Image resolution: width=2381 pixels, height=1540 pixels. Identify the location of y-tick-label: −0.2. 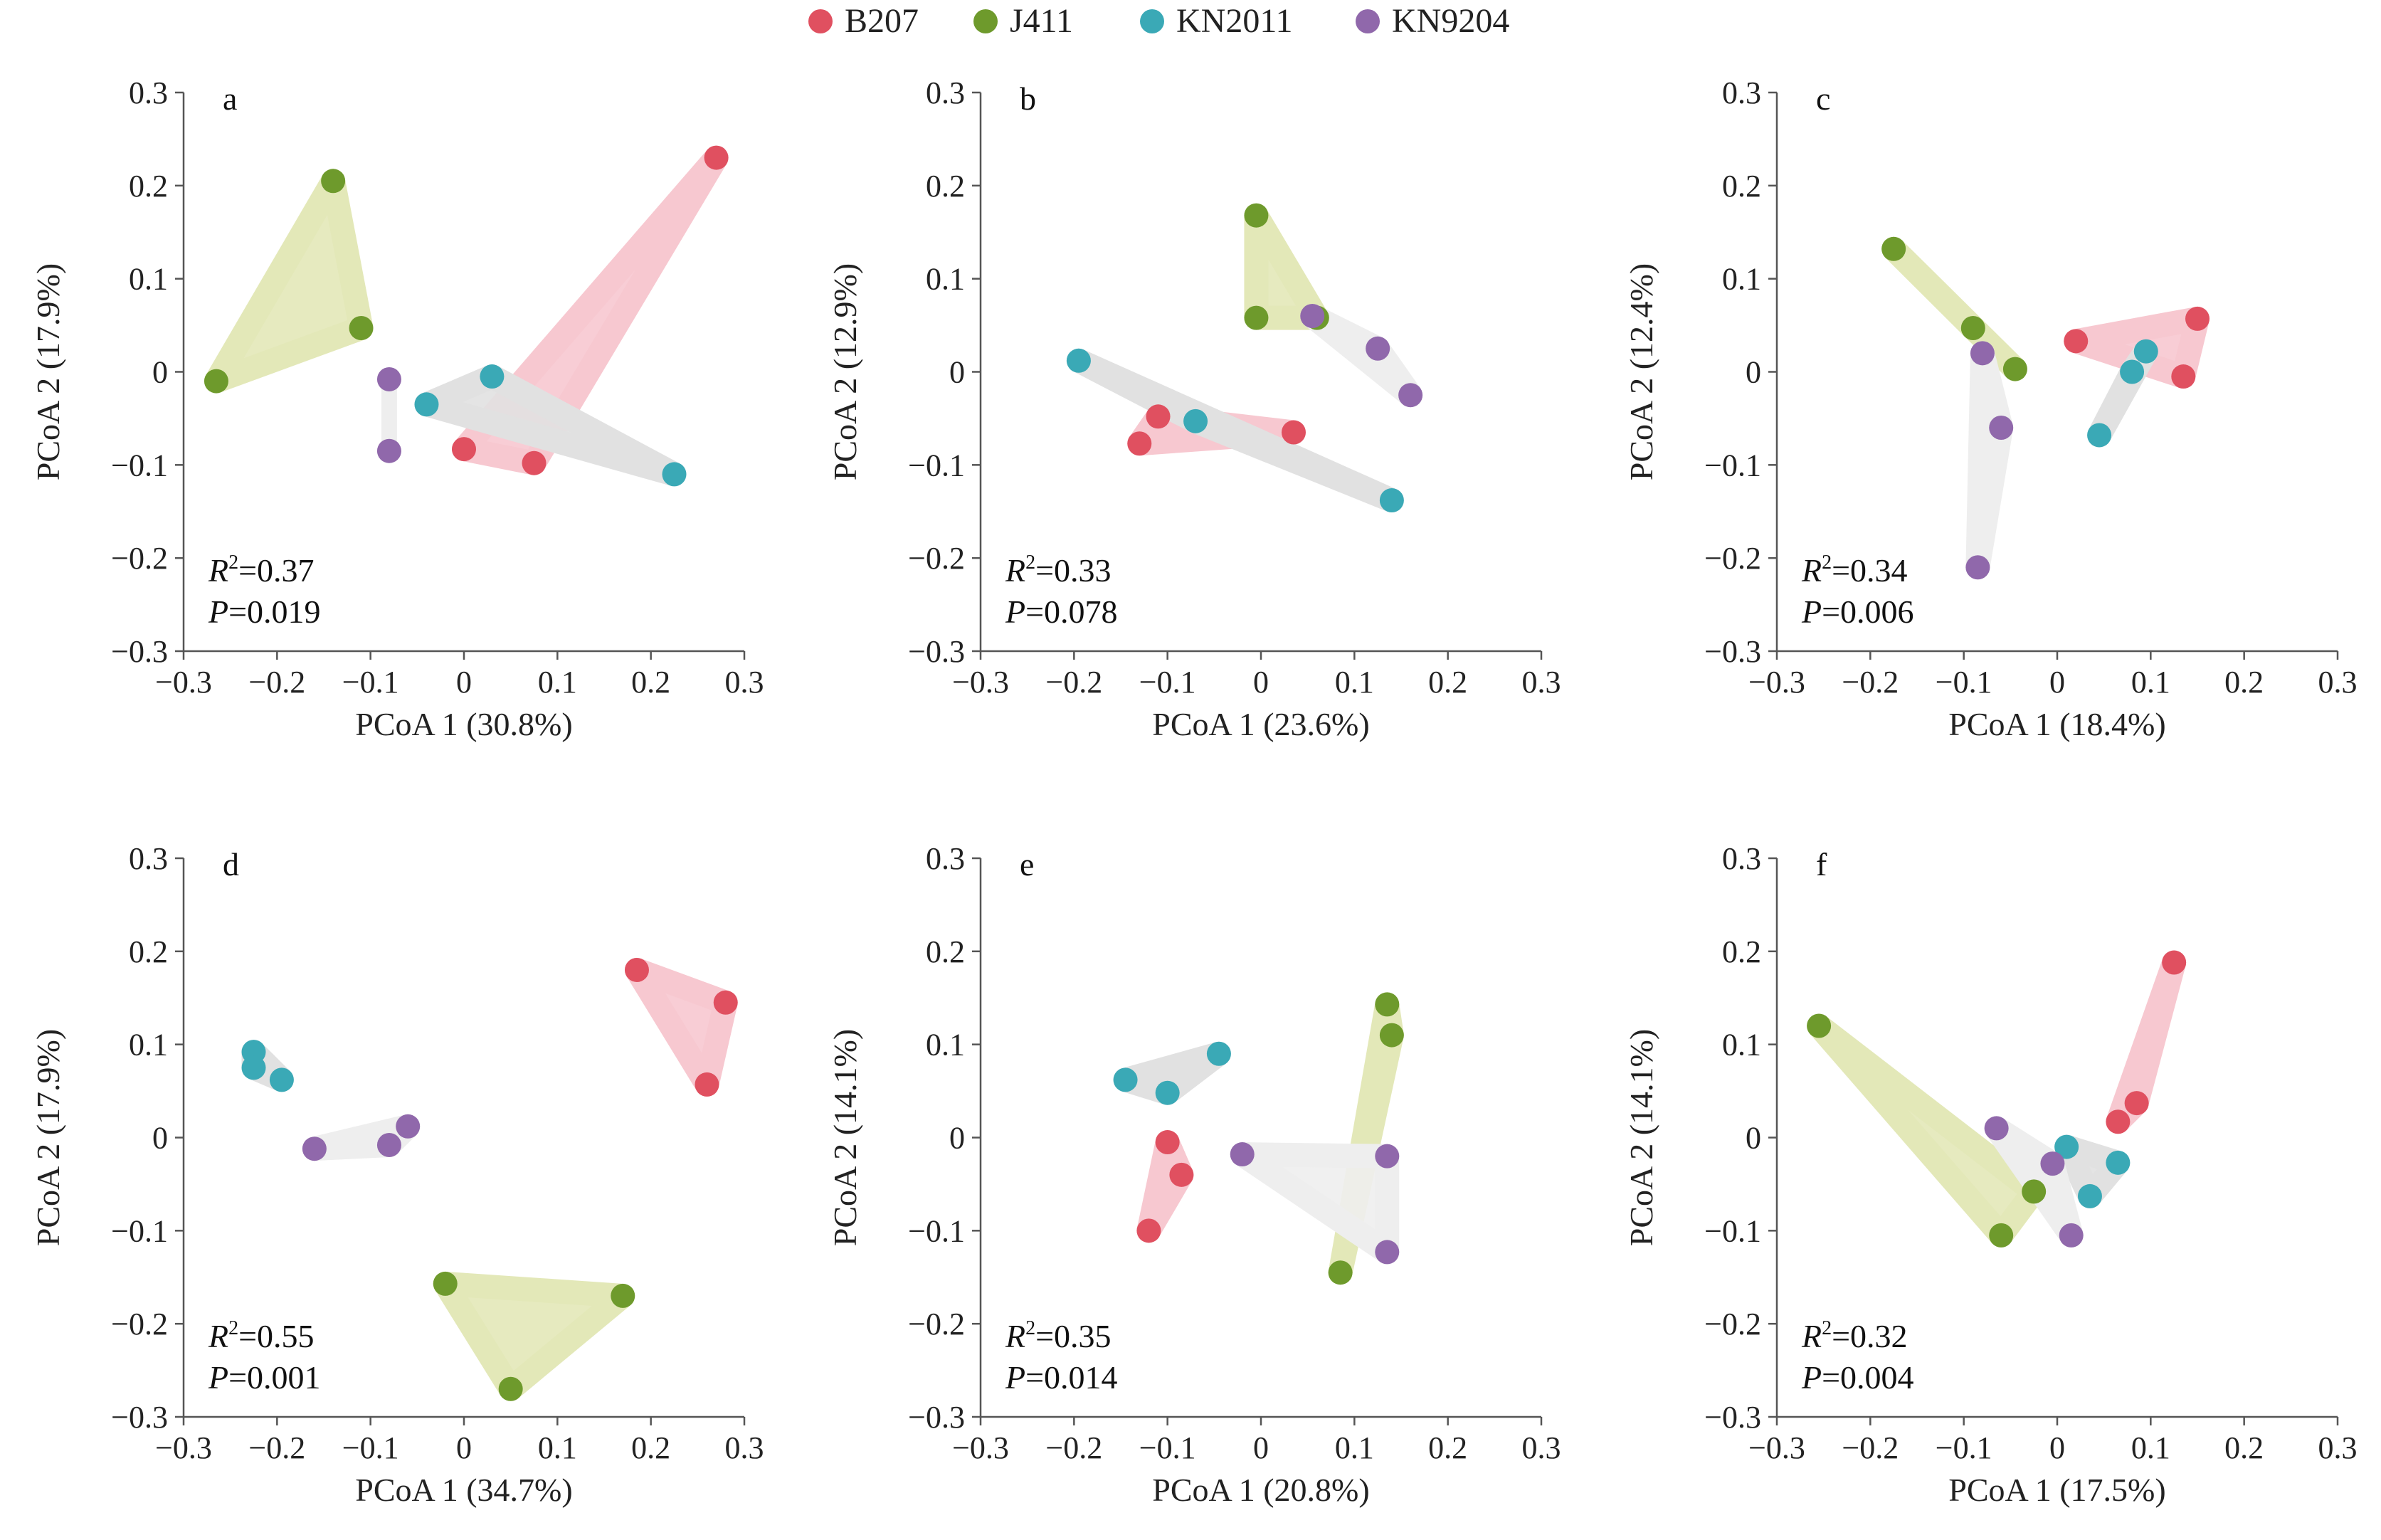
(936, 1324).